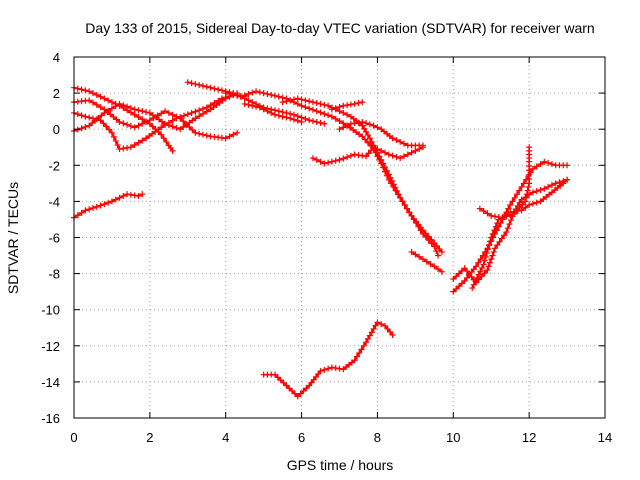 This screenshot has height=480, width=640. I want to click on x-tick-label: 8, so click(377, 437).